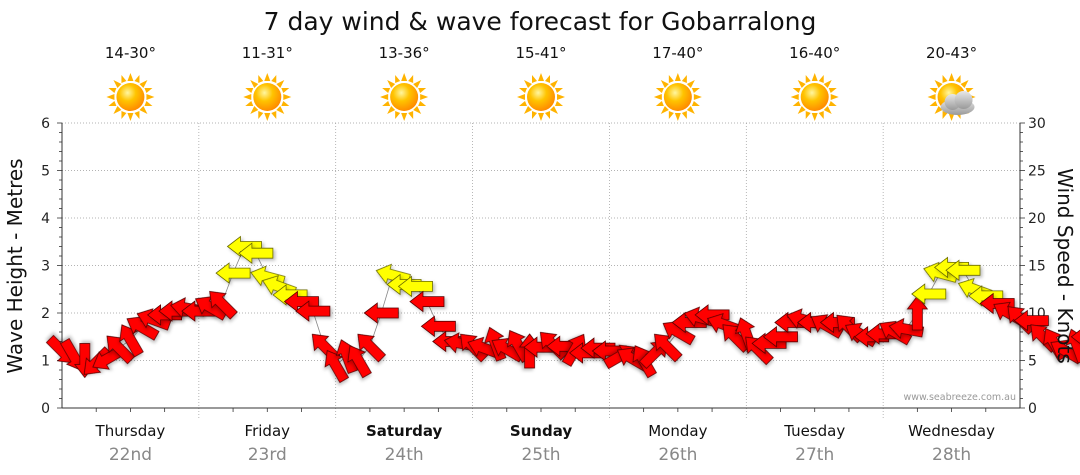 The width and height of the screenshot is (1080, 475). I want to click on day-forecast: 16-40° Tuesday 27th, so click(814, 254).